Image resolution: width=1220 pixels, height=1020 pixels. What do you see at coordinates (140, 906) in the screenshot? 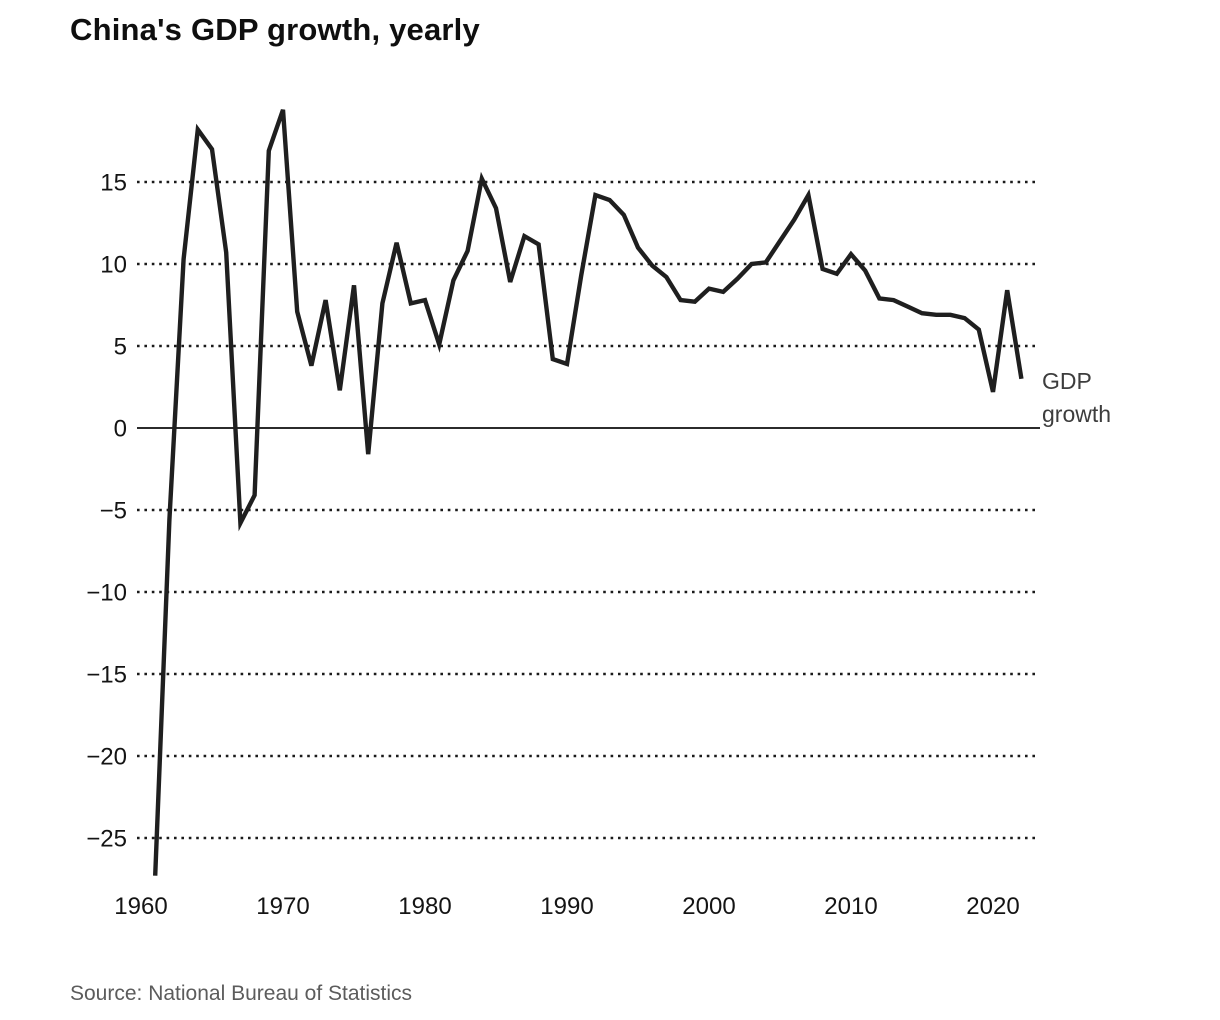
I see `x-tick-label: 1960` at bounding box center [140, 906].